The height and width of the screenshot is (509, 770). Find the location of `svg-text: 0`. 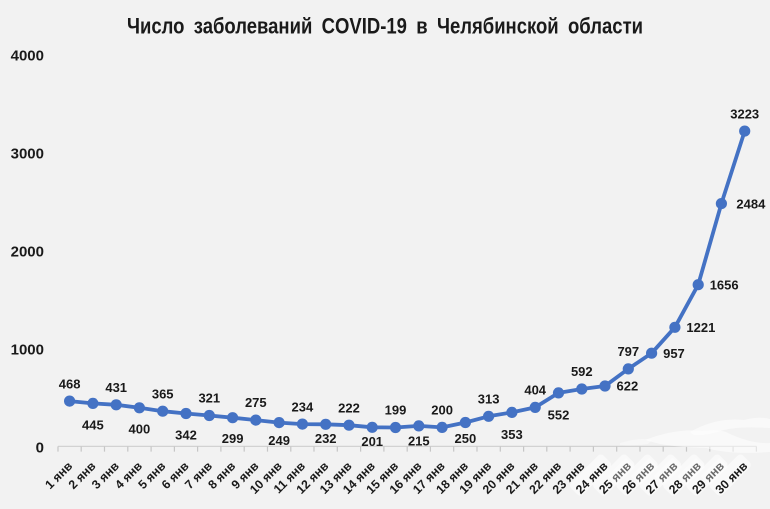

svg-text: 0 is located at coordinates (40, 447).